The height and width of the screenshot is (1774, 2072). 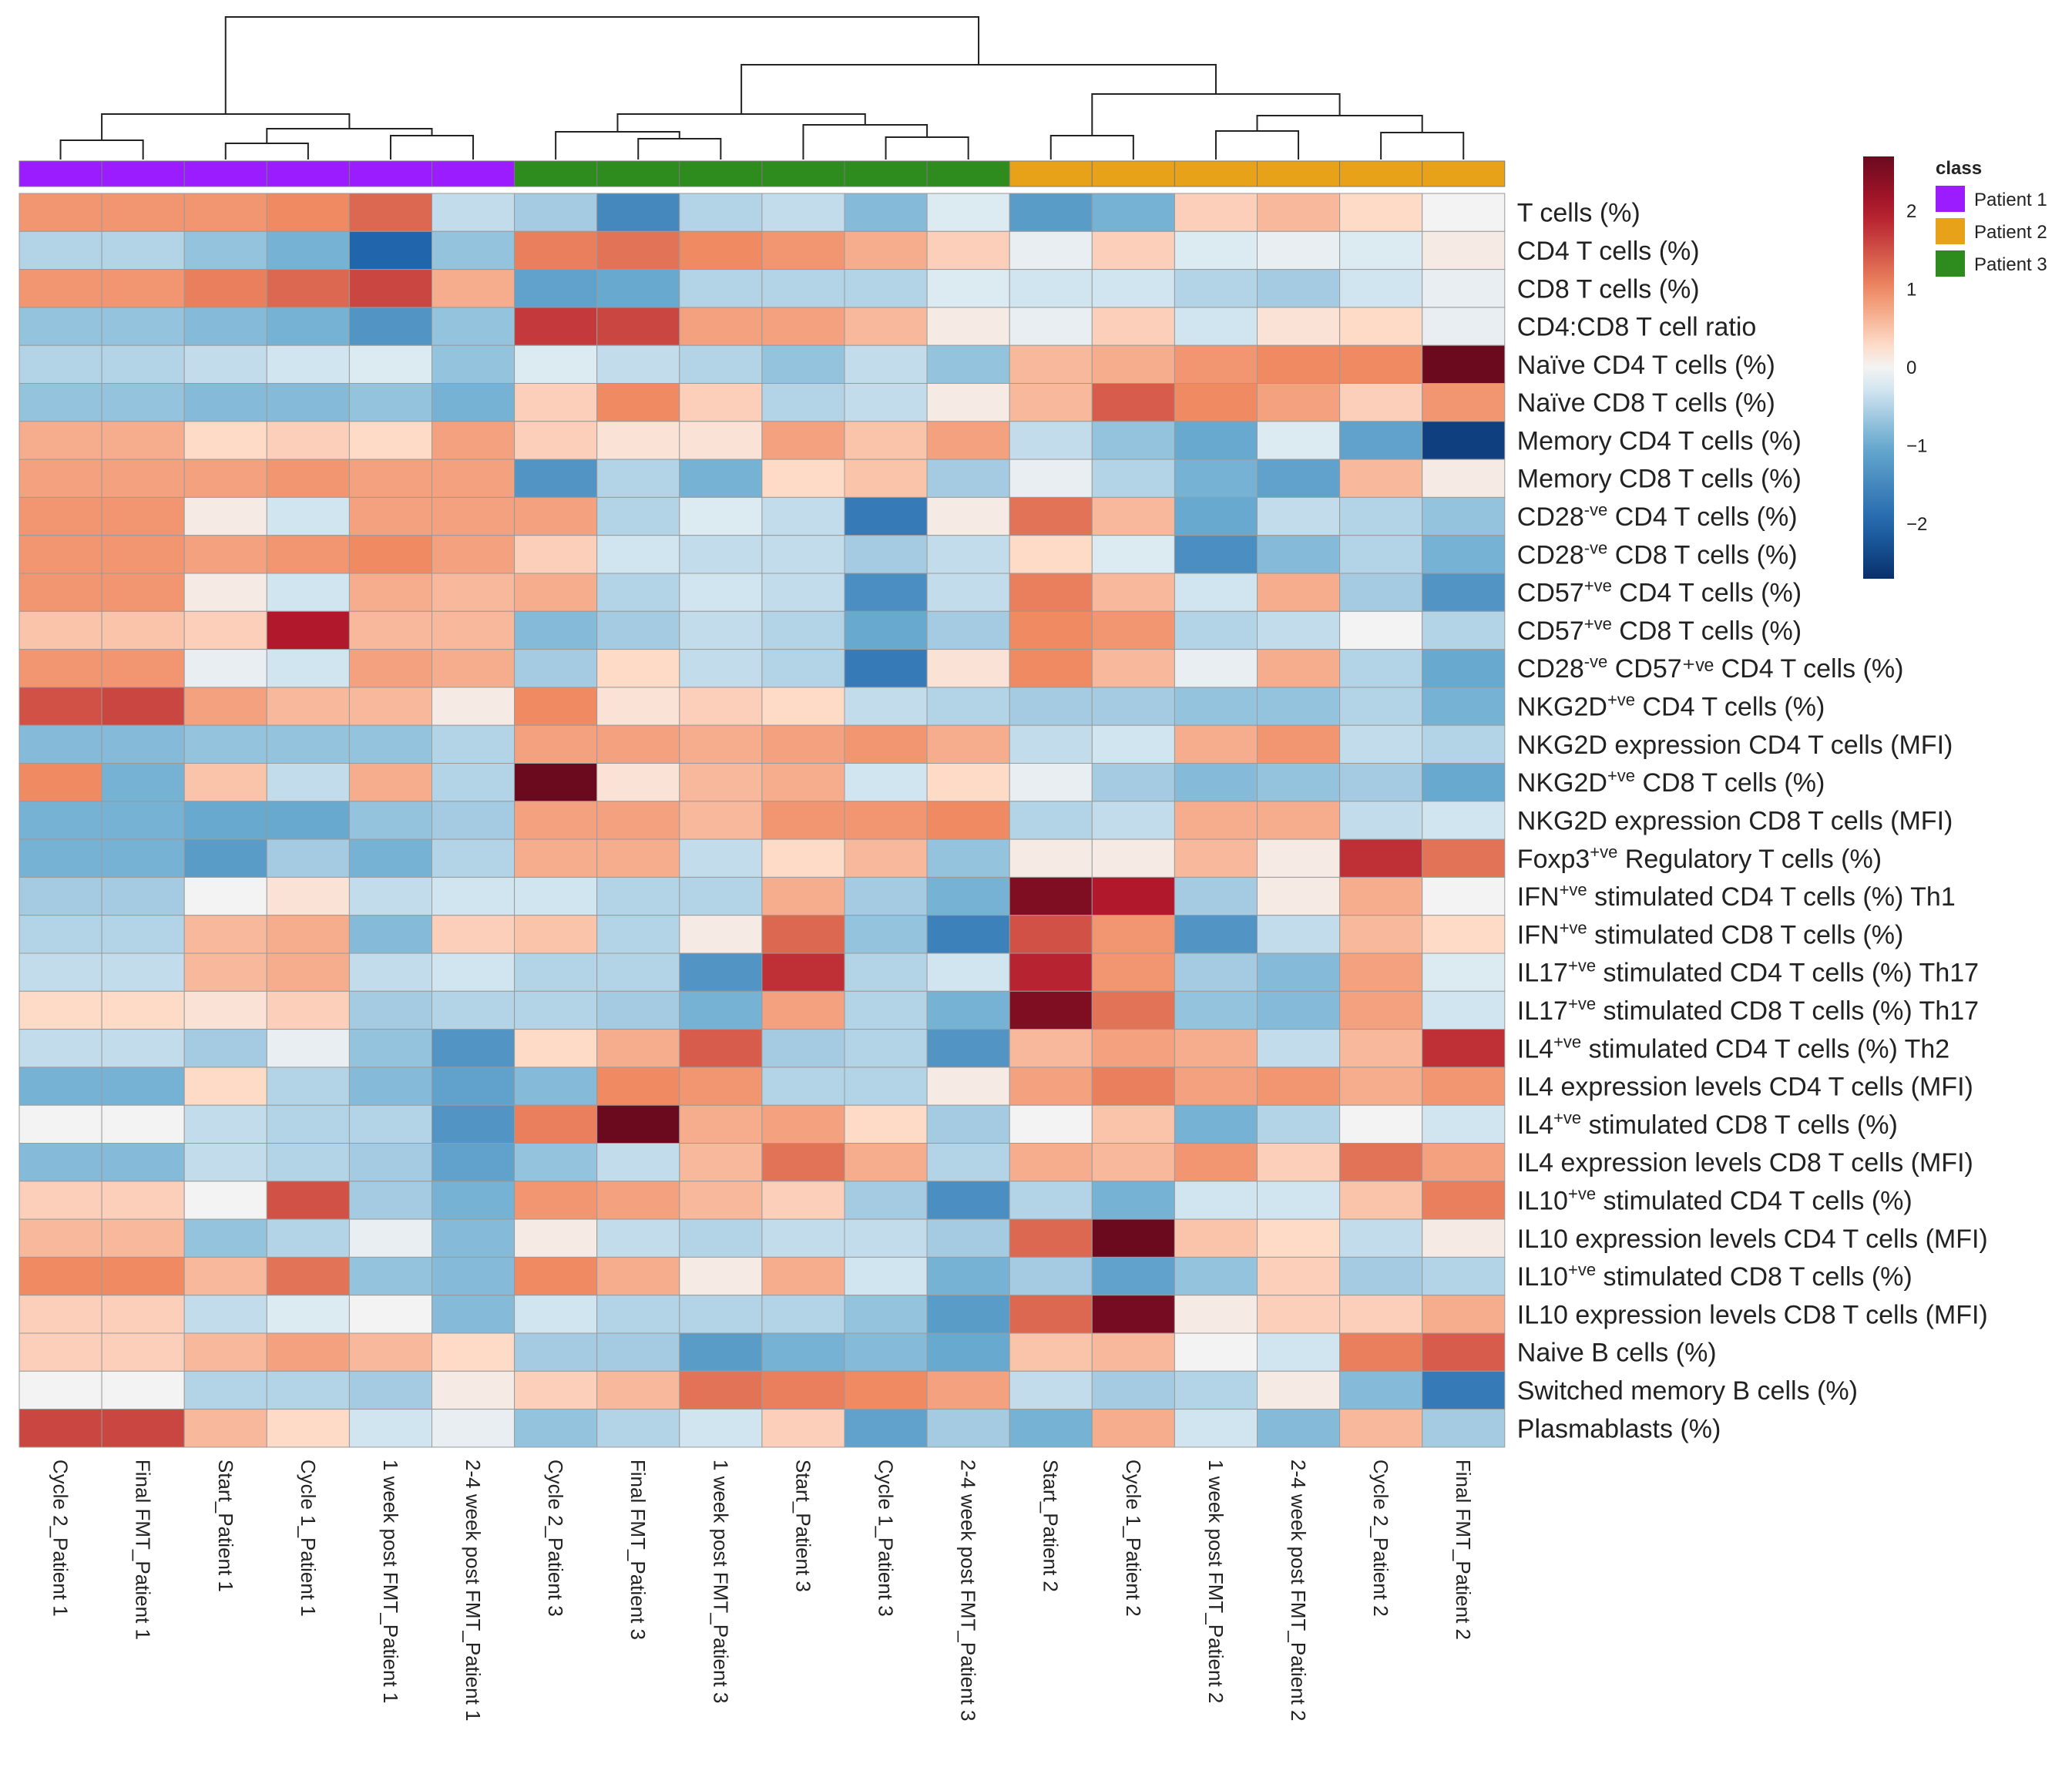 What do you see at coordinates (1735, 745) in the screenshot?
I see `row-label: NKG2D expression CD4 T cells (MFI)` at bounding box center [1735, 745].